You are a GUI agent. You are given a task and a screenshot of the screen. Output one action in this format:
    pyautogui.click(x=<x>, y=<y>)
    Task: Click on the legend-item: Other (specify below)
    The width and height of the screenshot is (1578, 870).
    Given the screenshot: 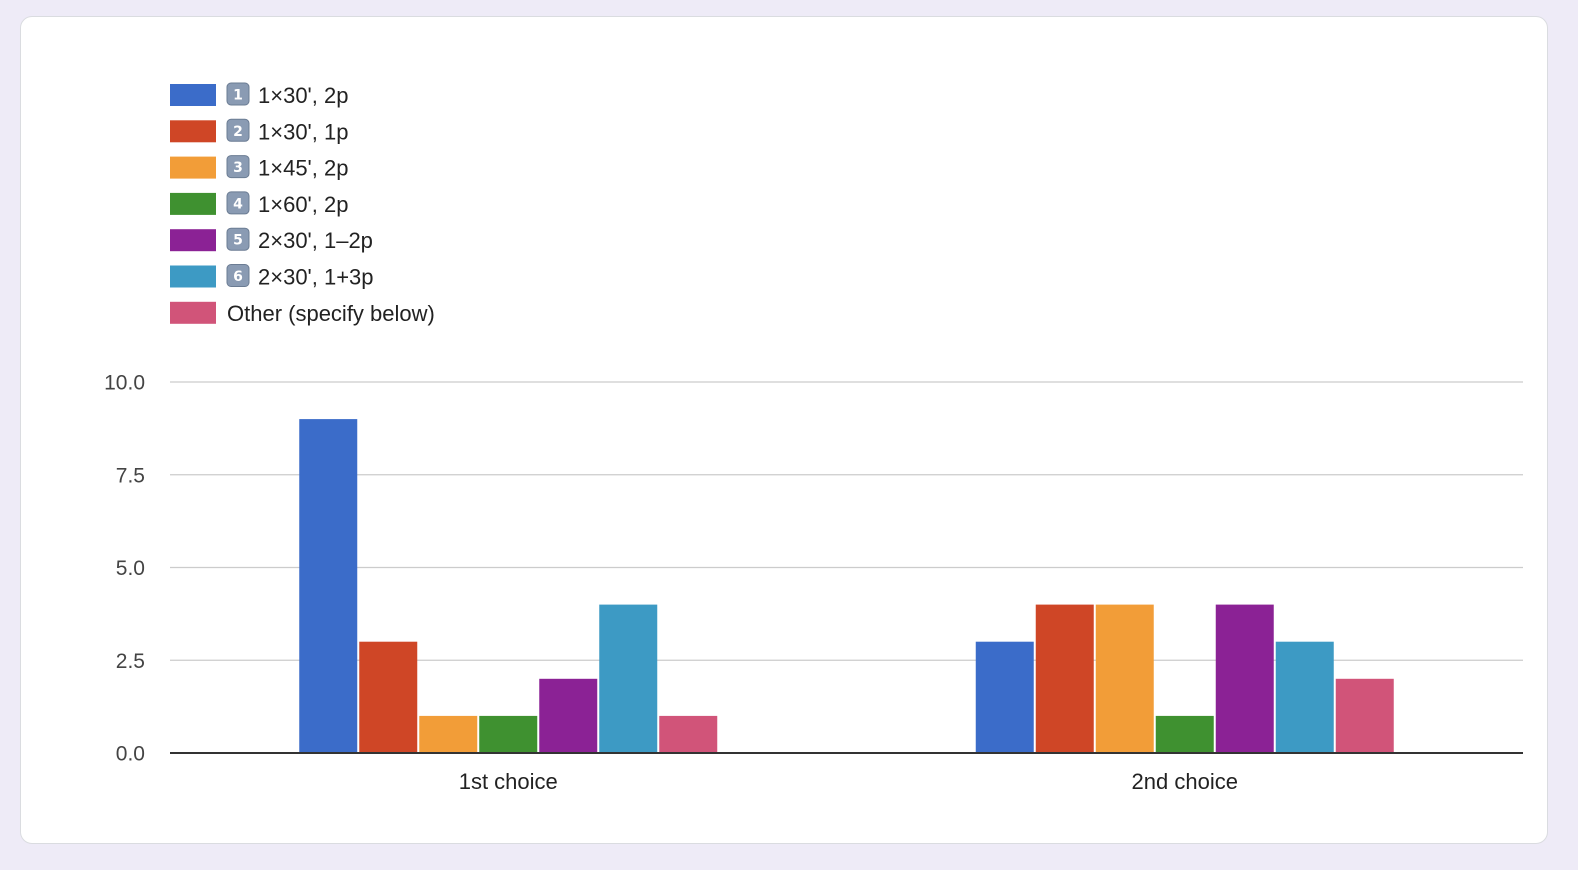 What is the action you would take?
    pyautogui.click(x=302, y=313)
    